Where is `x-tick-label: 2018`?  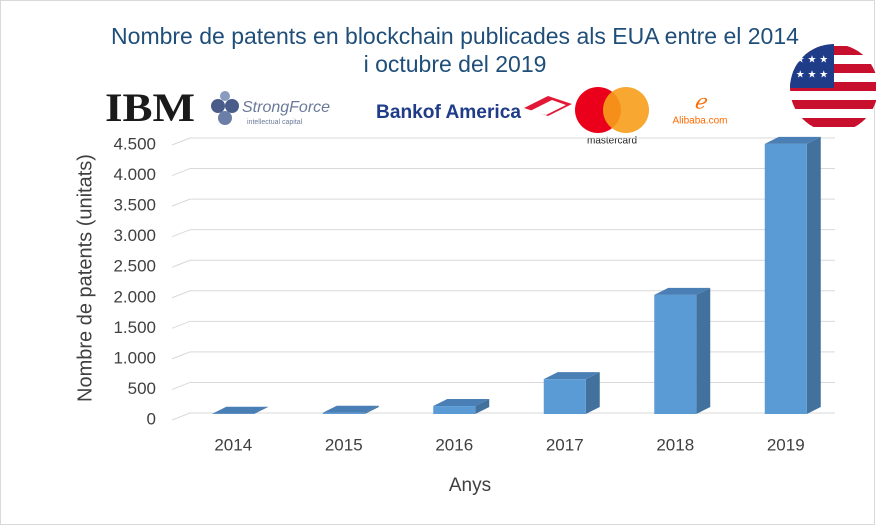
x-tick-label: 2018 is located at coordinates (675, 444).